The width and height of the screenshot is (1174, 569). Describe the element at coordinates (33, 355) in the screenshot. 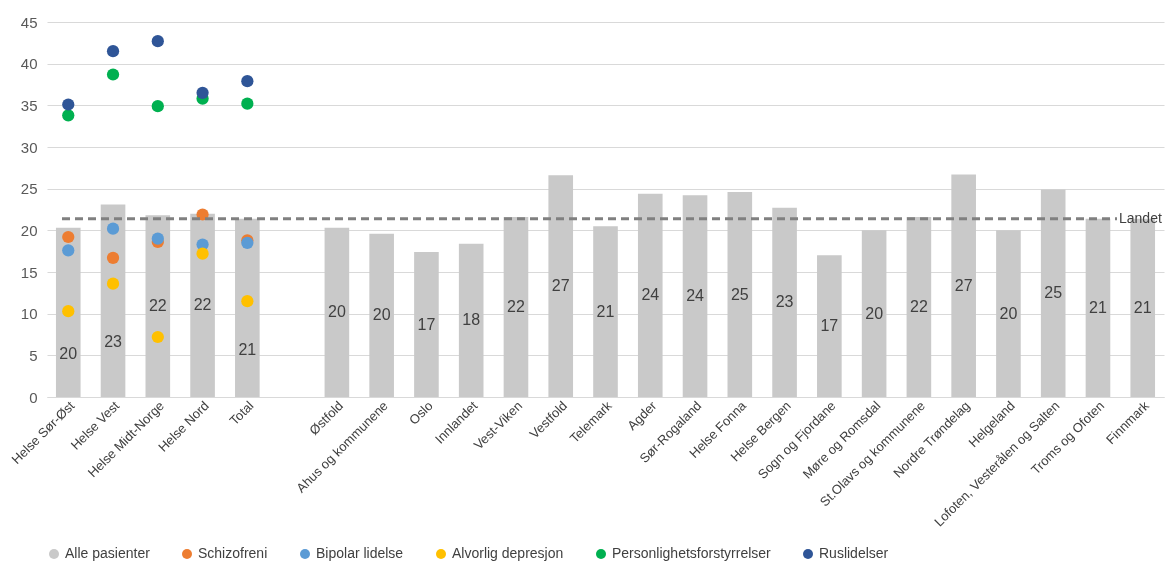

I see `y-tick-label: 5` at that location.